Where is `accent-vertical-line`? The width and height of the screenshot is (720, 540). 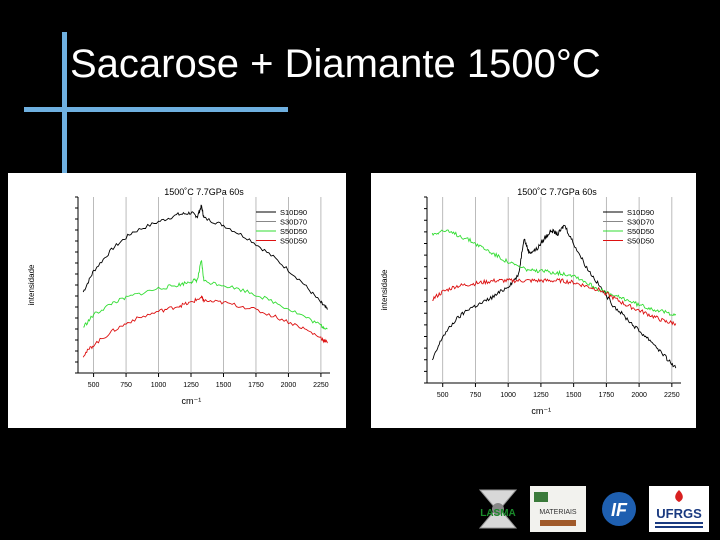 accent-vertical-line is located at coordinates (64, 106).